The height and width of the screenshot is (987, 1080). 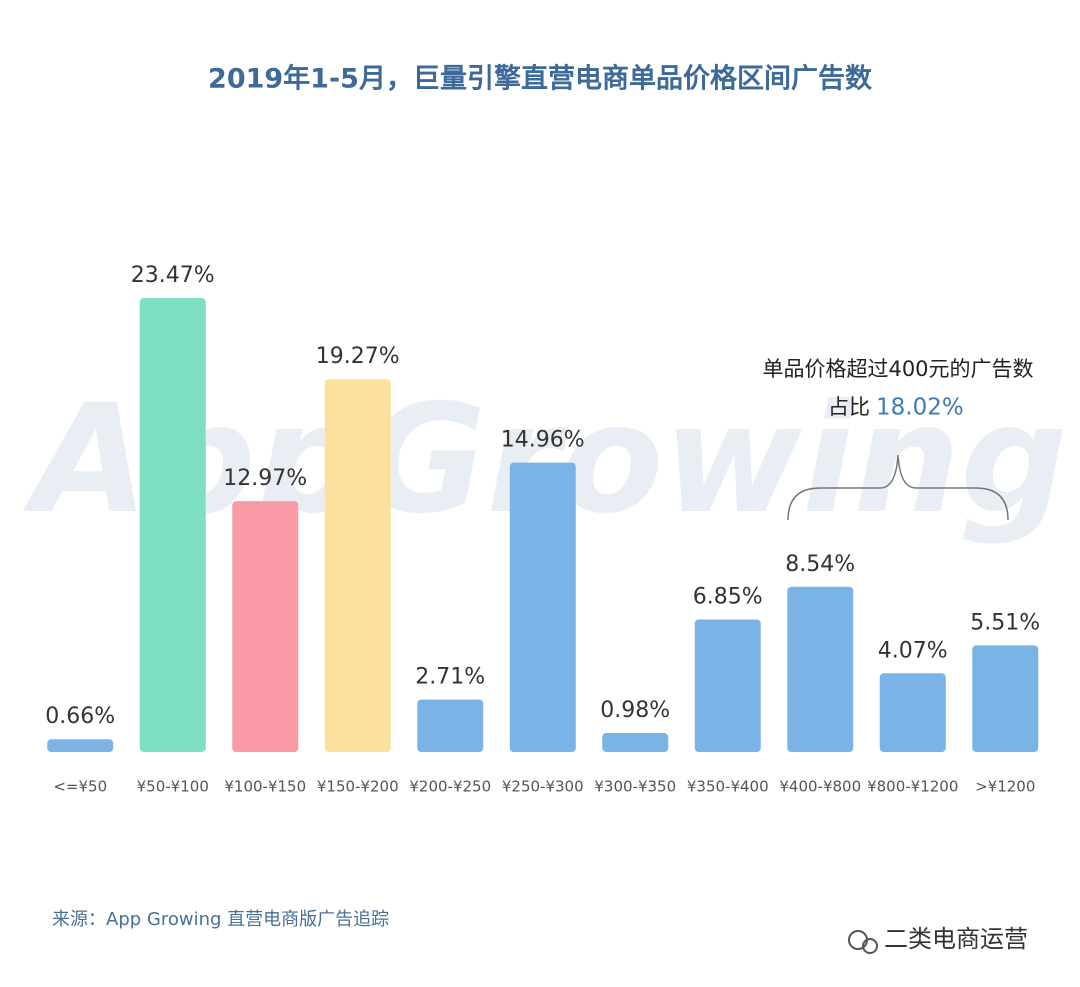 What do you see at coordinates (728, 787) in the screenshot?
I see `x-tick-label: ¥350-¥400` at bounding box center [728, 787].